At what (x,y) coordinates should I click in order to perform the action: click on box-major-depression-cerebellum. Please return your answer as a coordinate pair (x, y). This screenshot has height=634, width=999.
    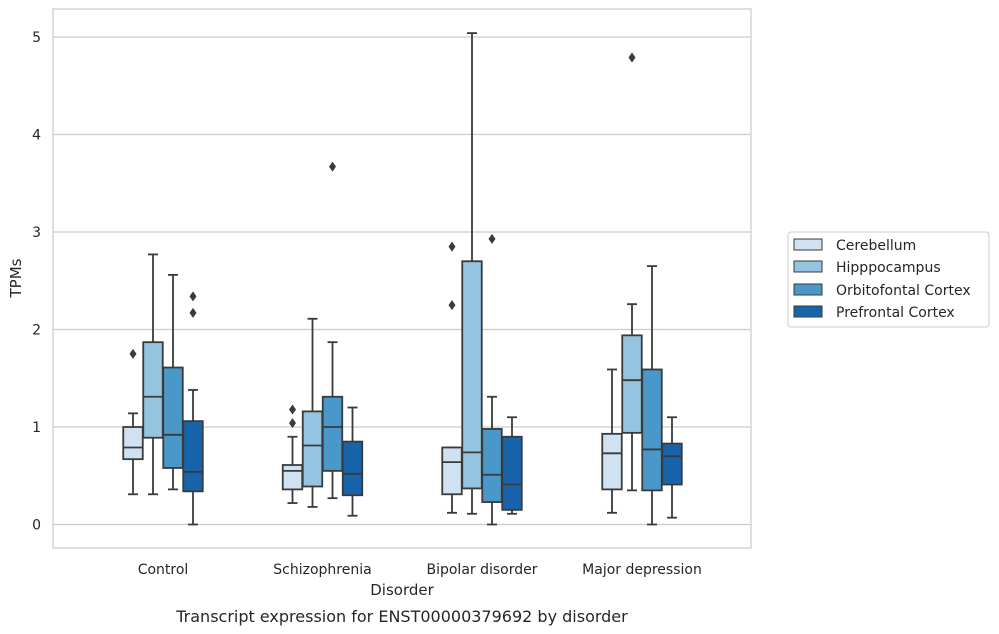
    Looking at the image, I should click on (612, 441).